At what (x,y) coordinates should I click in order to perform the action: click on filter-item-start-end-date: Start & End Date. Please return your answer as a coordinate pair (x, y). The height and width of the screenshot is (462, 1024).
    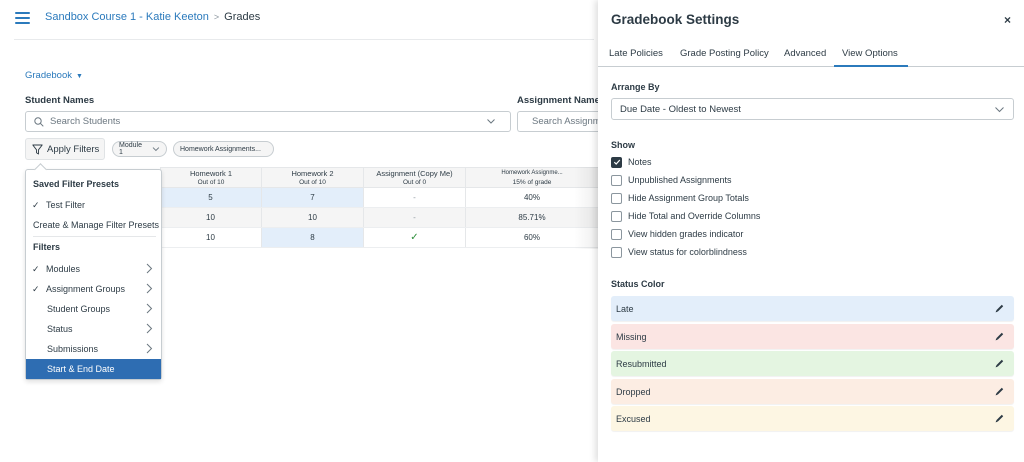
    Looking at the image, I should click on (93, 369).